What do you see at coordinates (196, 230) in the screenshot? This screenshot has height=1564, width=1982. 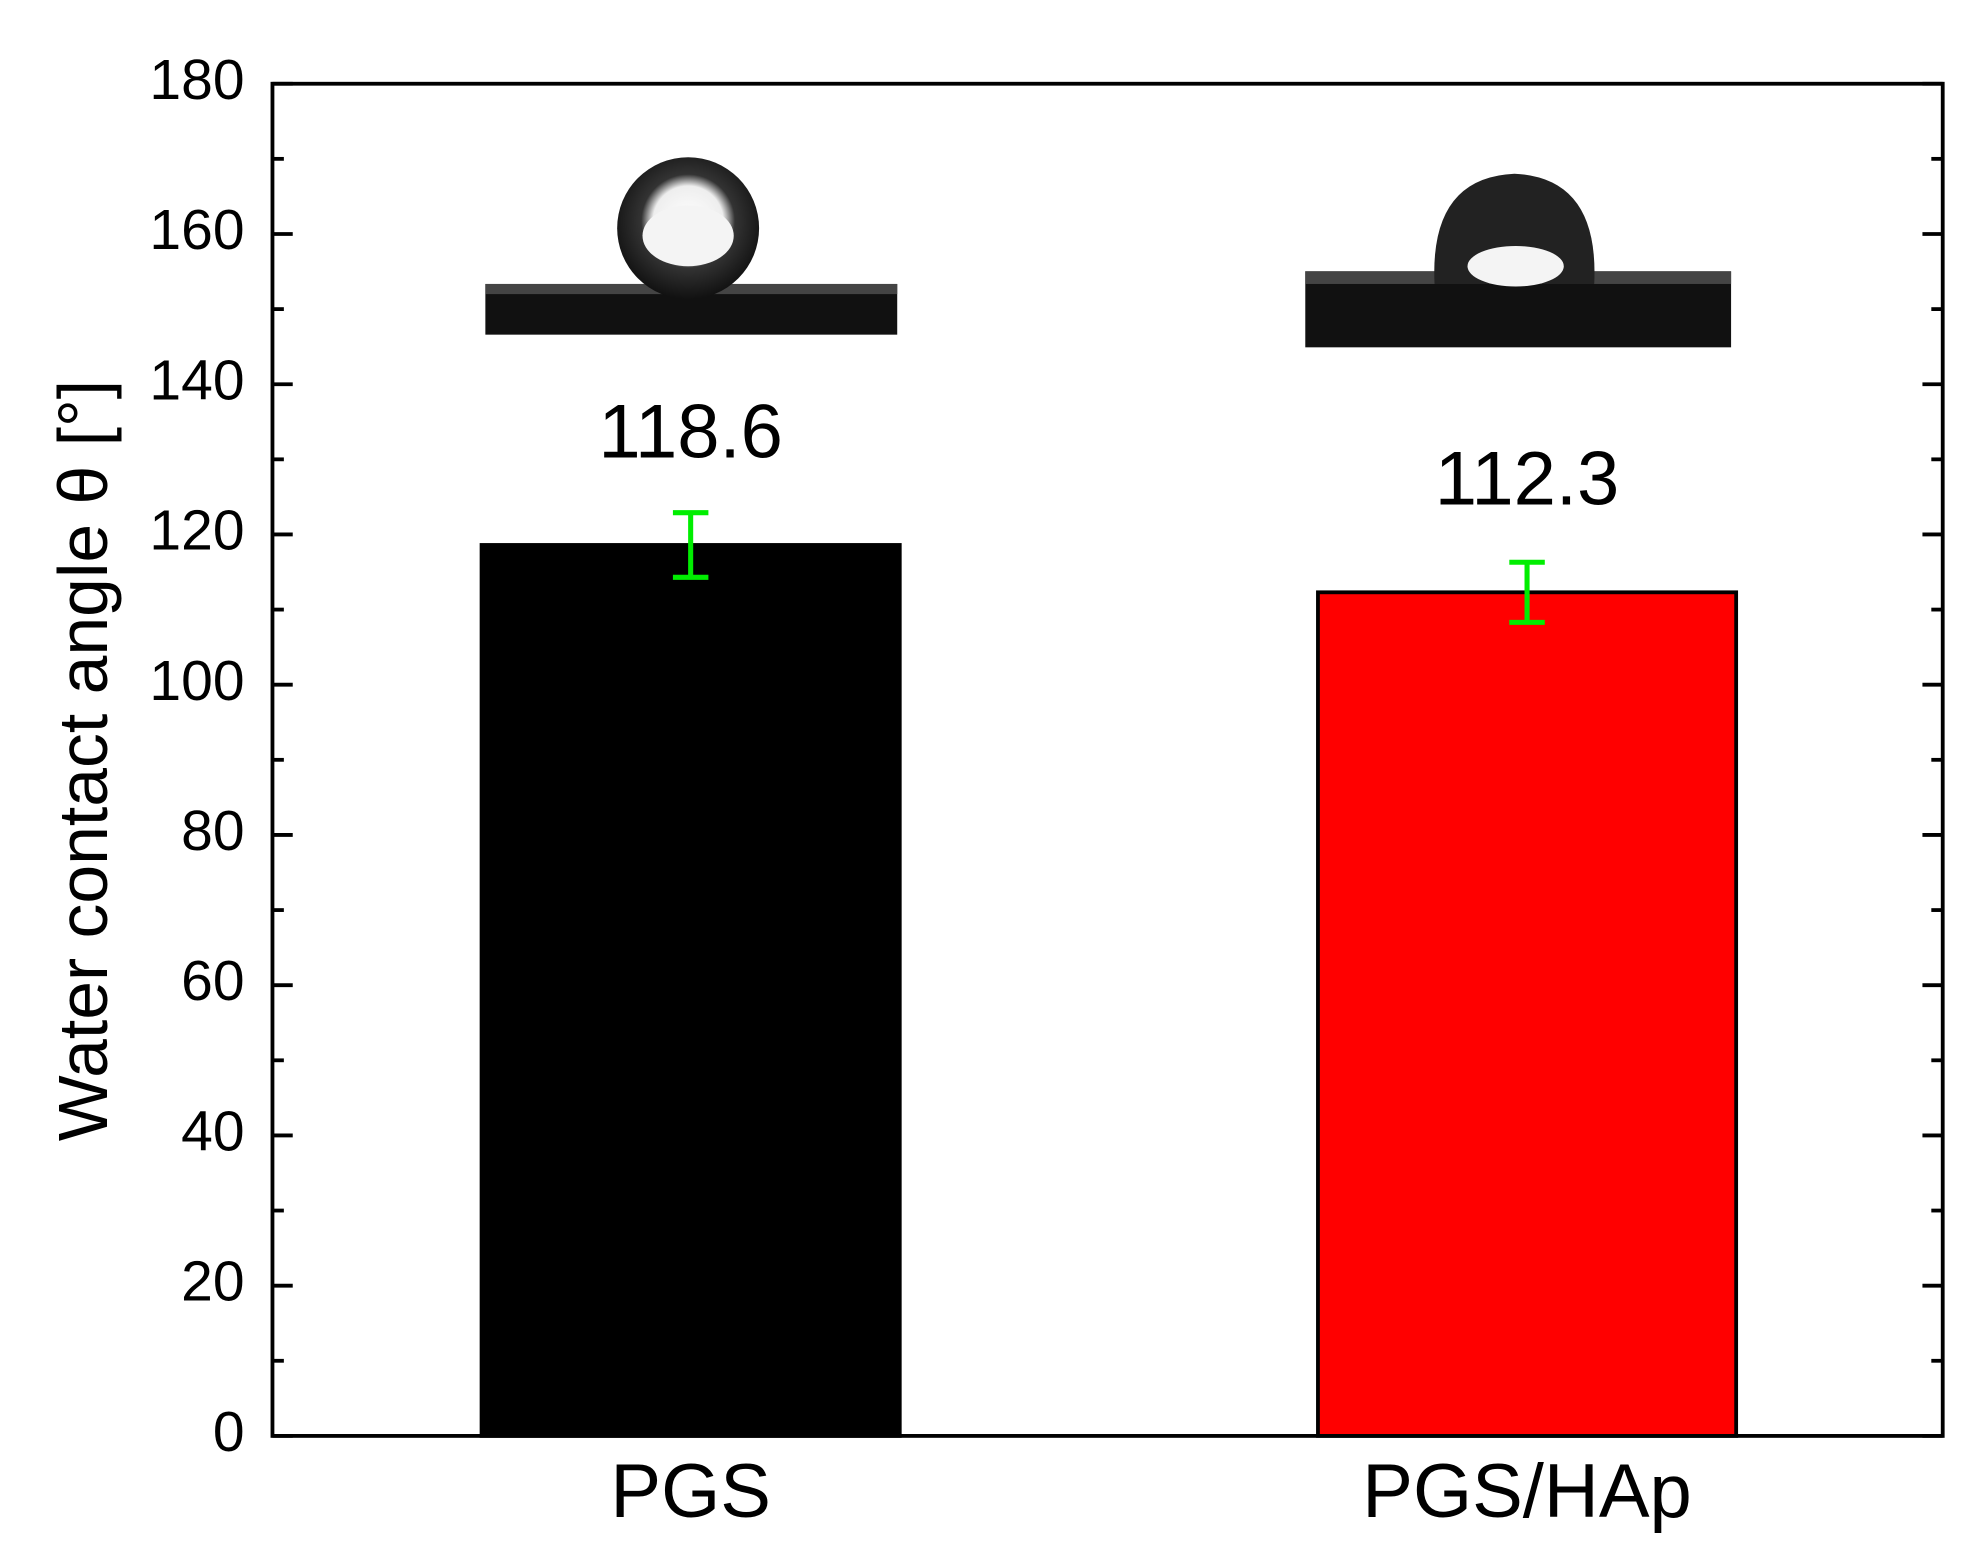 I see `y-tick-label: 160` at bounding box center [196, 230].